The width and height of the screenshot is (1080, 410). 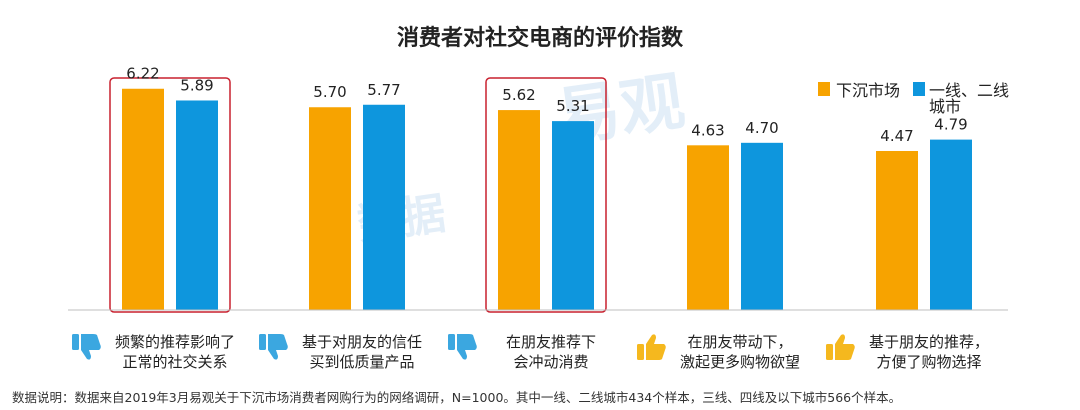 I want to click on data-label: 5.89, so click(x=196, y=85).